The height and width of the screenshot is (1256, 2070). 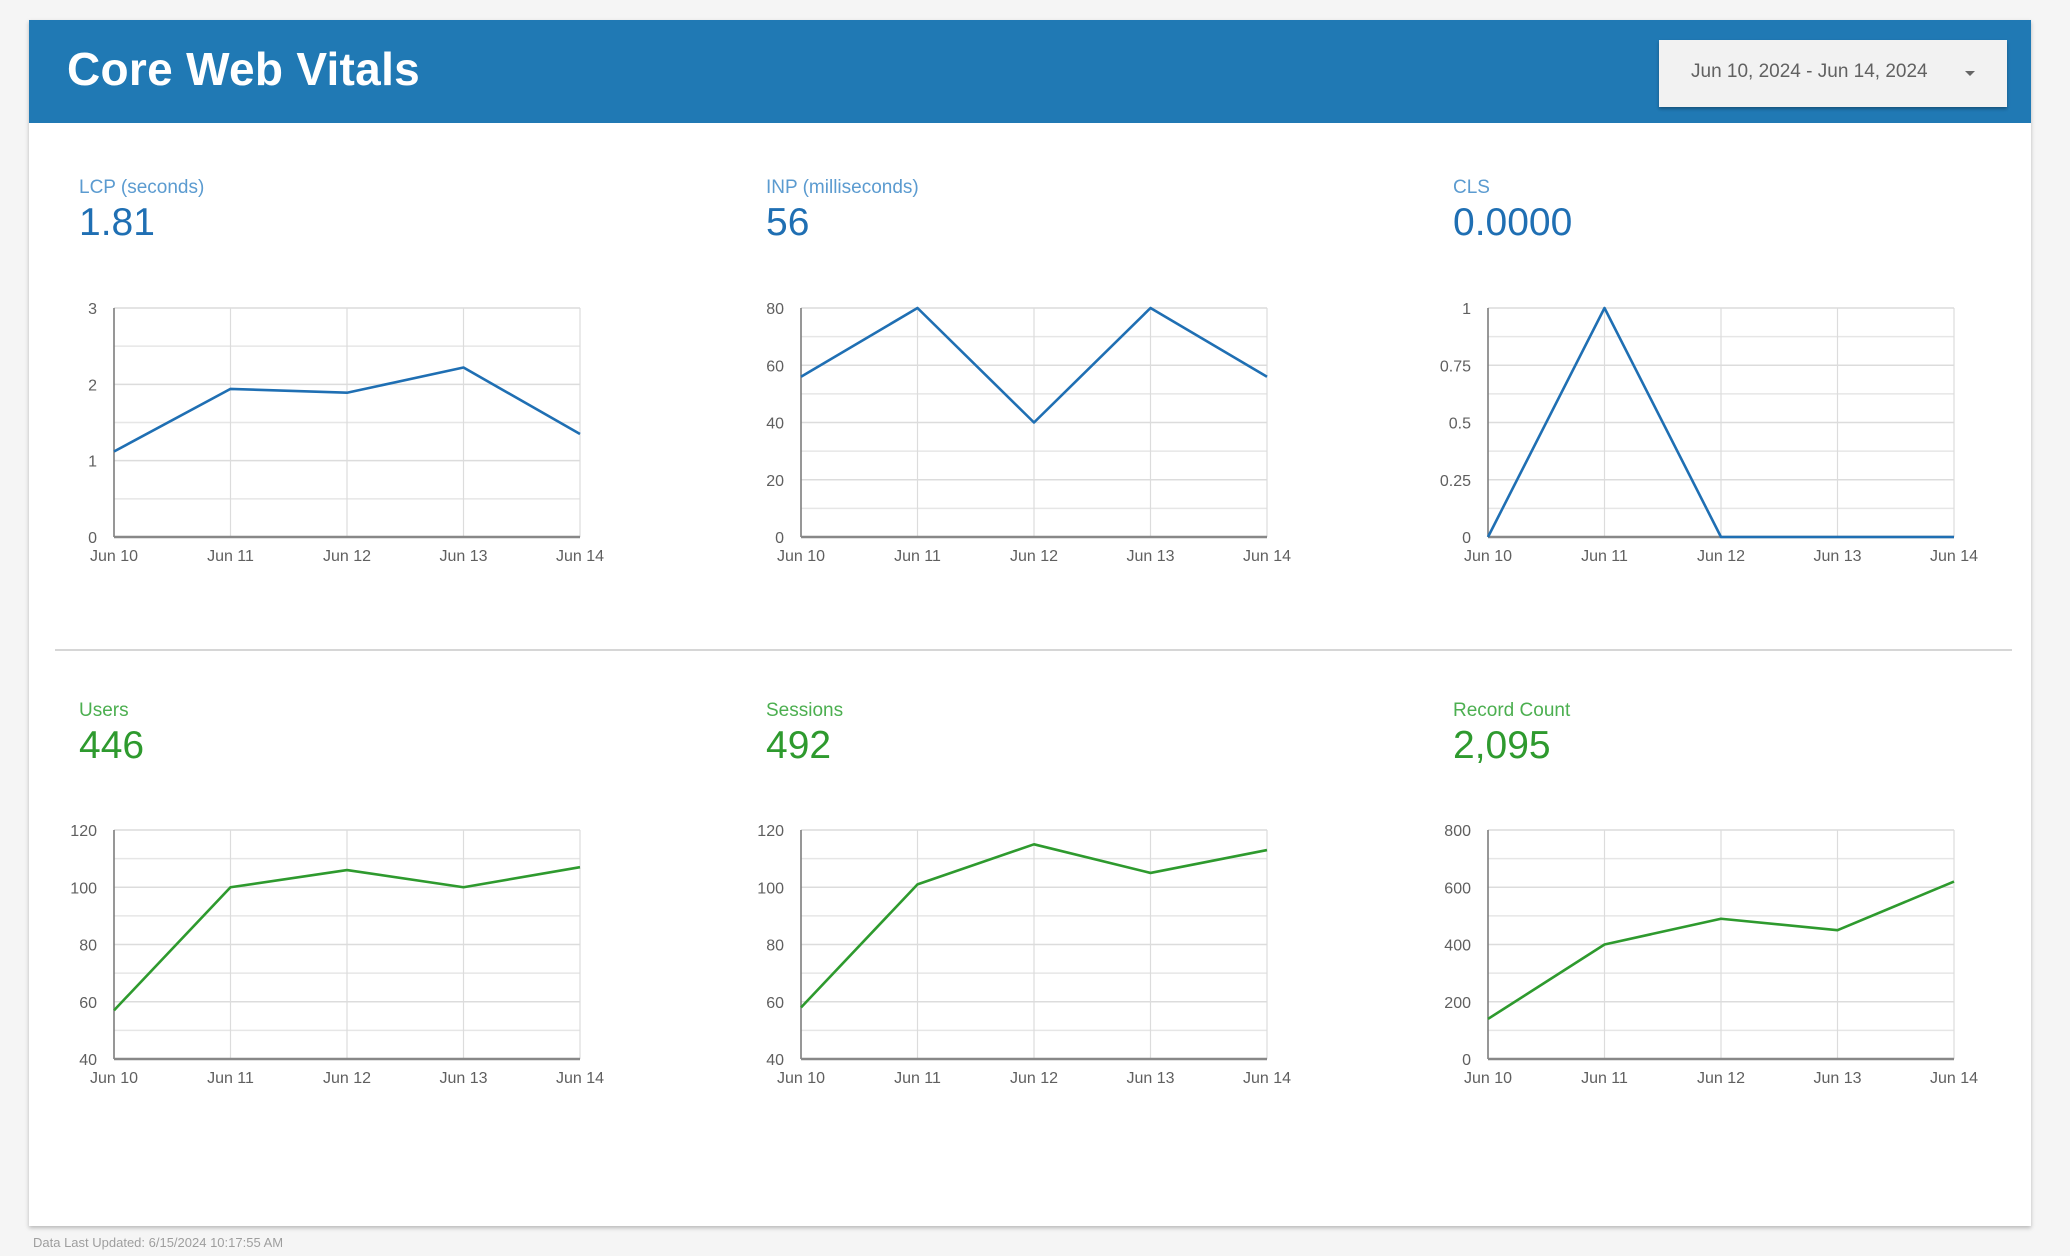 What do you see at coordinates (1502, 745) in the screenshot?
I see `metric-value: 2,095` at bounding box center [1502, 745].